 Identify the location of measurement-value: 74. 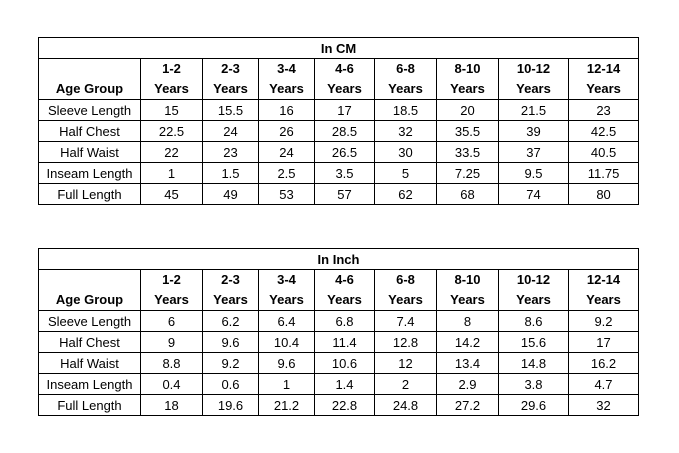
(533, 194).